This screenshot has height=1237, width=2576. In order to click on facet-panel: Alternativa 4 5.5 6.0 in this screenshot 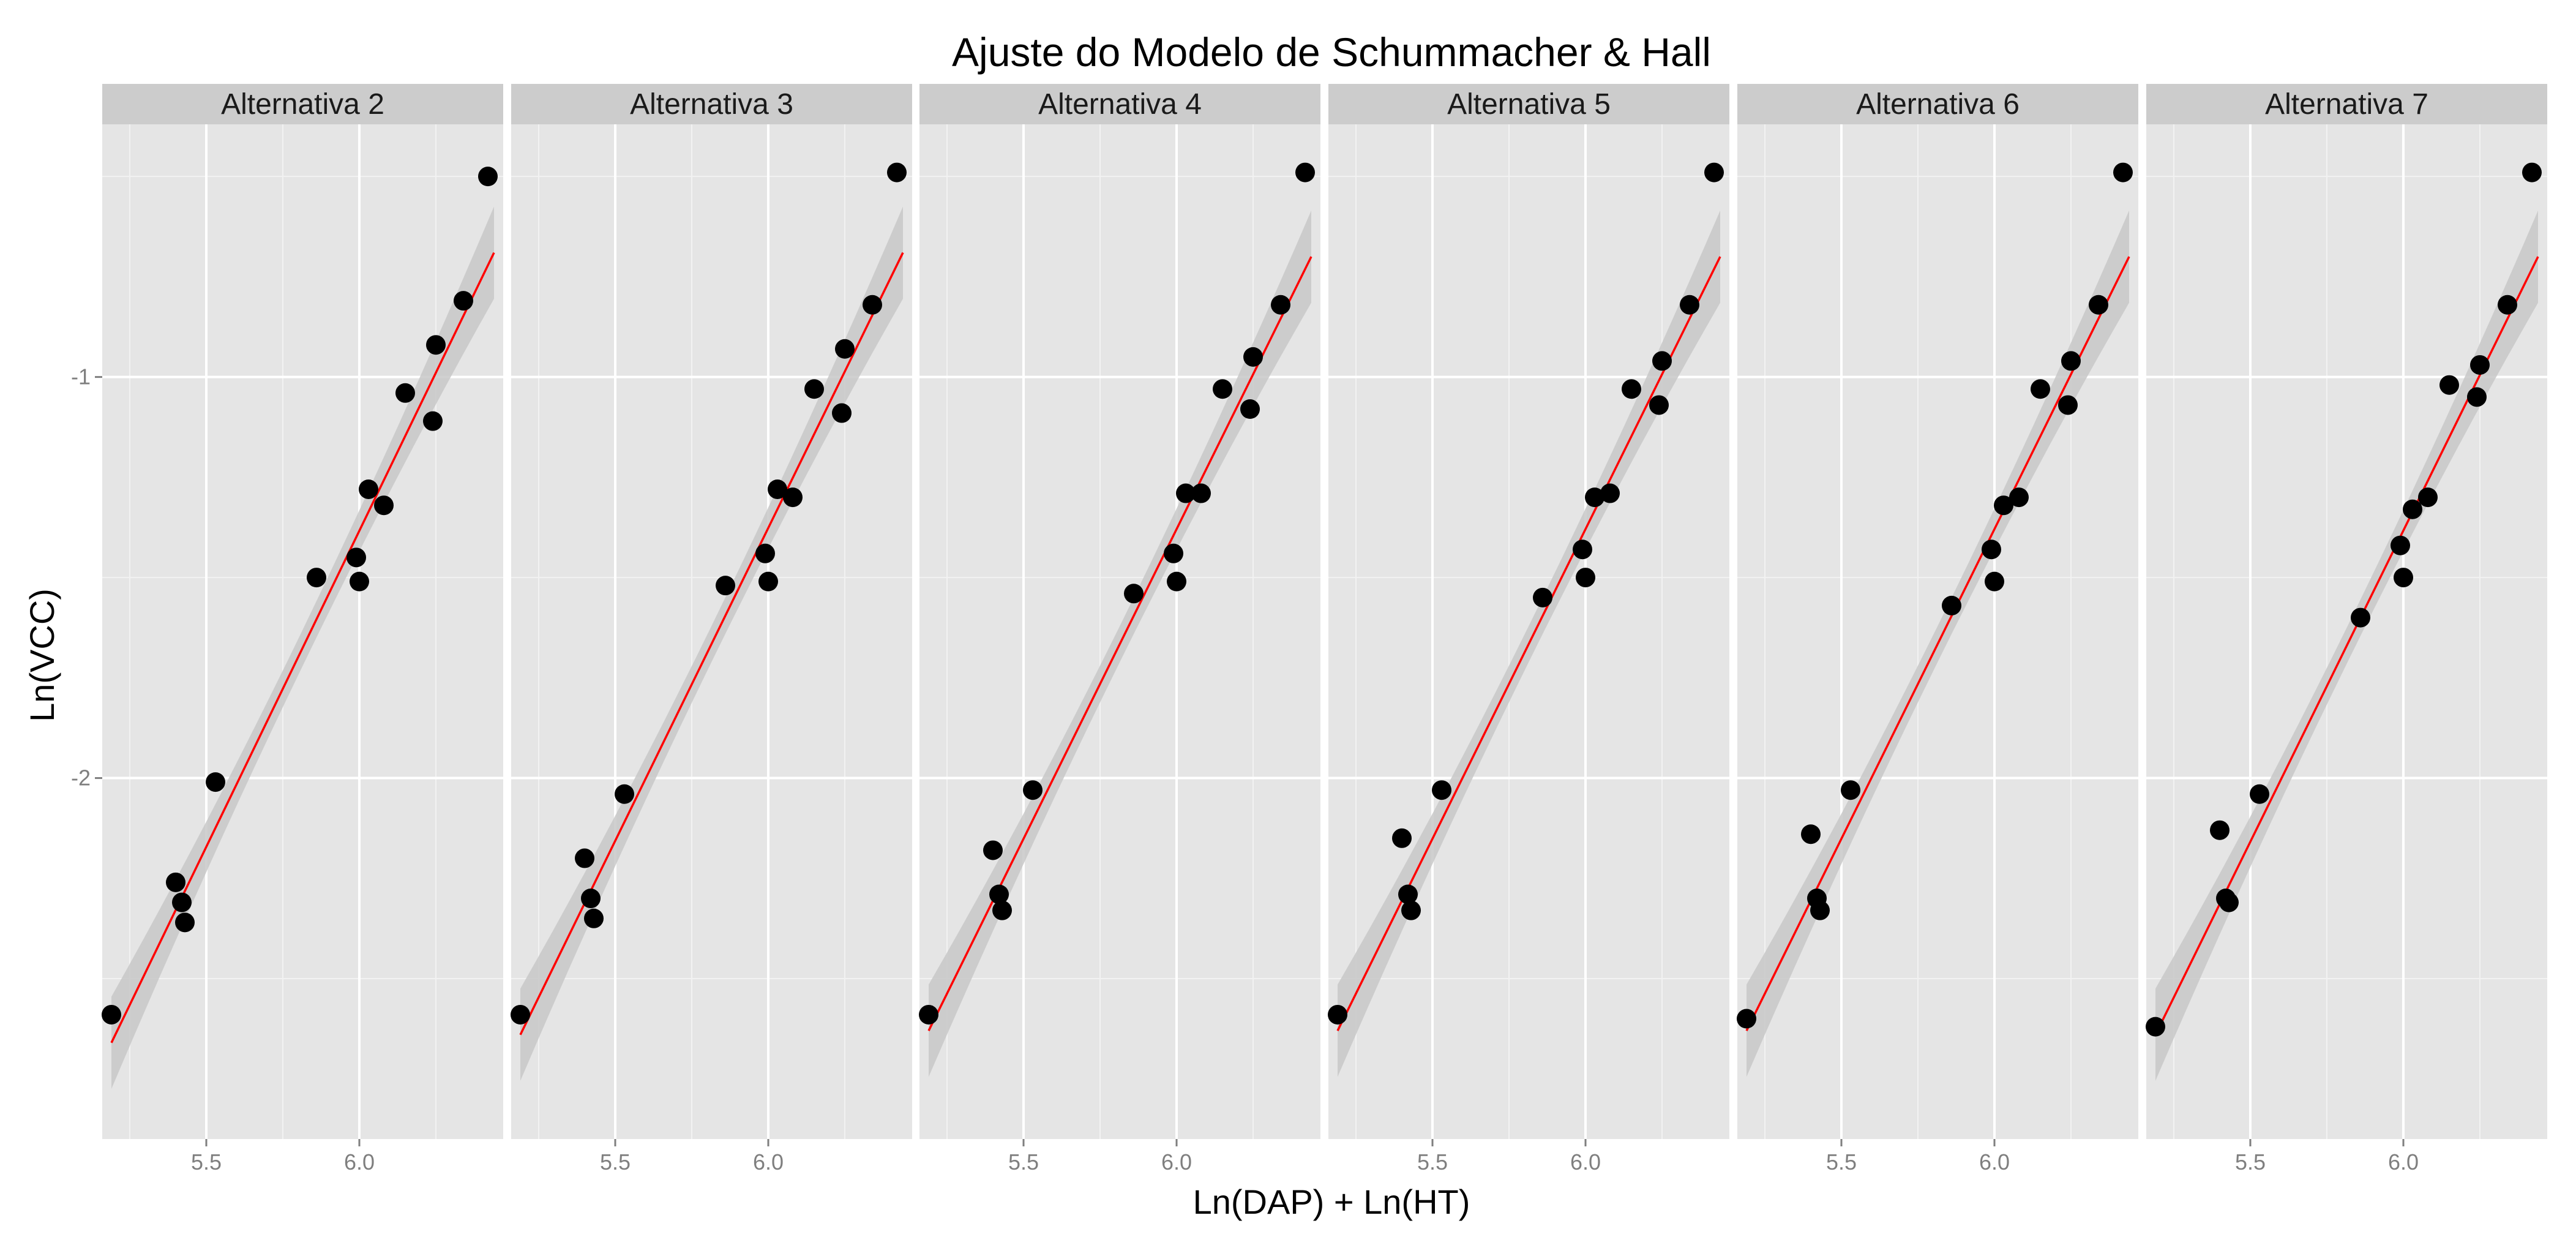, I will do `click(1120, 629)`.